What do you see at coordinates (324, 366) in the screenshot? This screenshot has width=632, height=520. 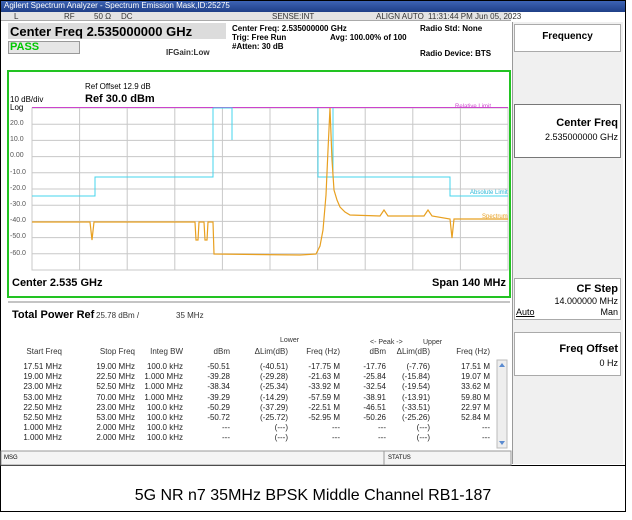 I see `table-cell: -17.75 M` at bounding box center [324, 366].